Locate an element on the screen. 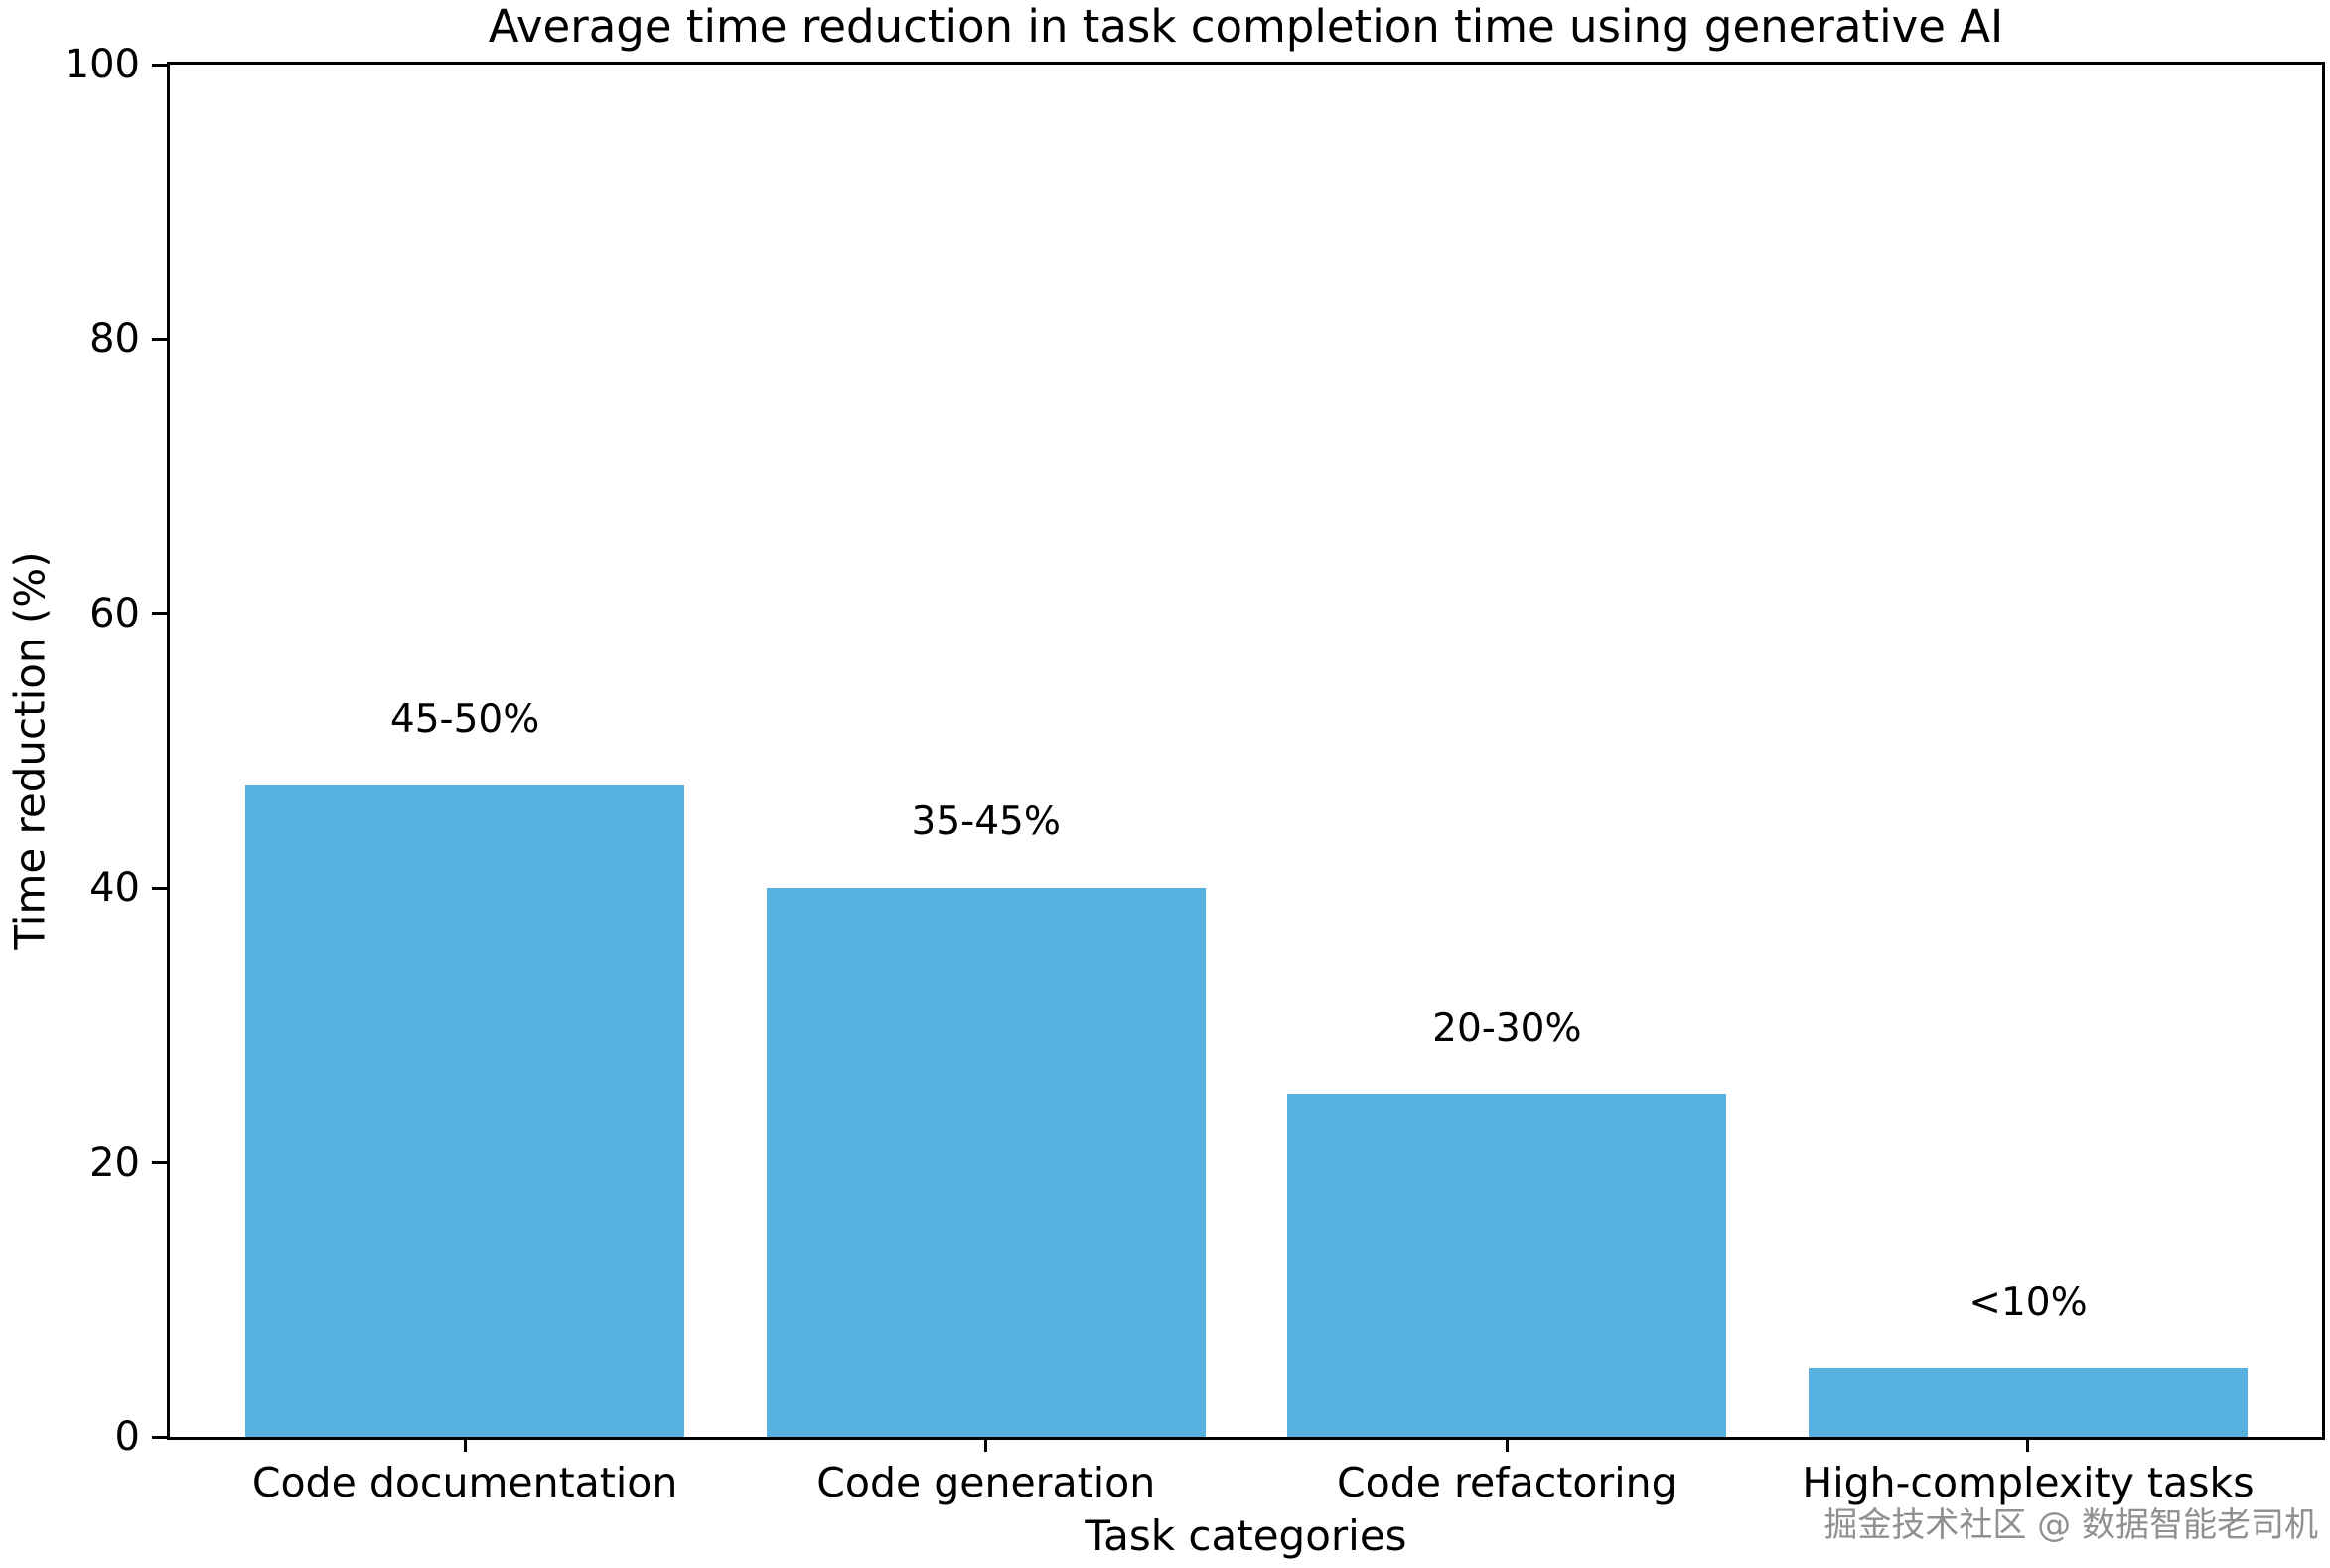 The image size is (2330, 1568). y-tick-label: 0 is located at coordinates (127, 1437).